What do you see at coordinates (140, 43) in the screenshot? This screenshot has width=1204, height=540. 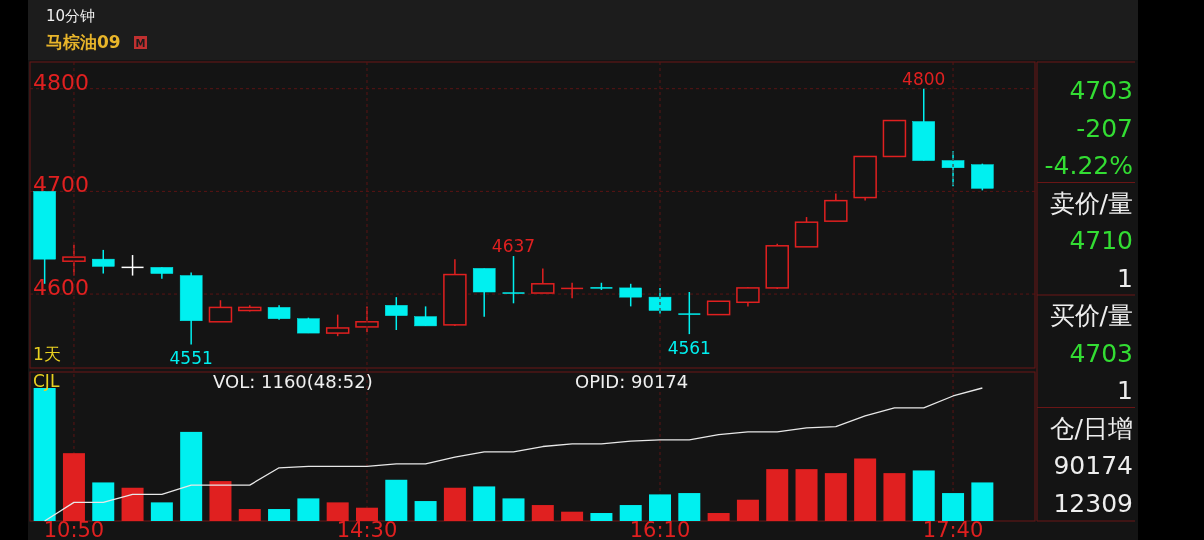 I see `text: M` at bounding box center [140, 43].